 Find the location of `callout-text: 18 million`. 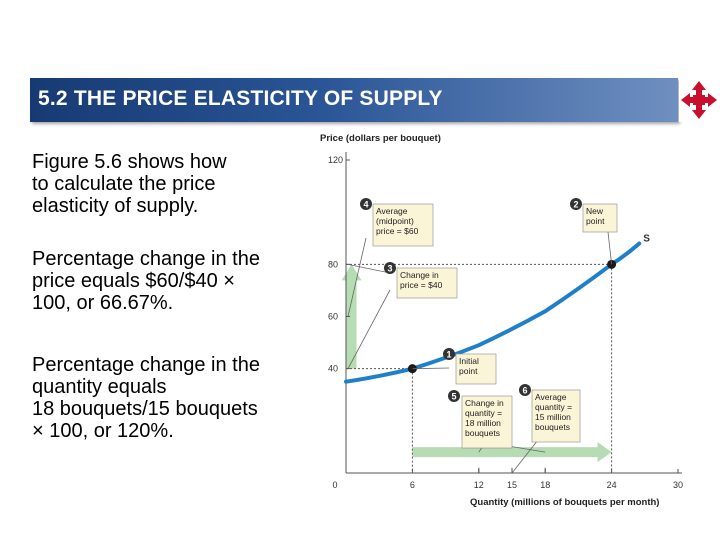

callout-text: 18 million is located at coordinates (483, 423).